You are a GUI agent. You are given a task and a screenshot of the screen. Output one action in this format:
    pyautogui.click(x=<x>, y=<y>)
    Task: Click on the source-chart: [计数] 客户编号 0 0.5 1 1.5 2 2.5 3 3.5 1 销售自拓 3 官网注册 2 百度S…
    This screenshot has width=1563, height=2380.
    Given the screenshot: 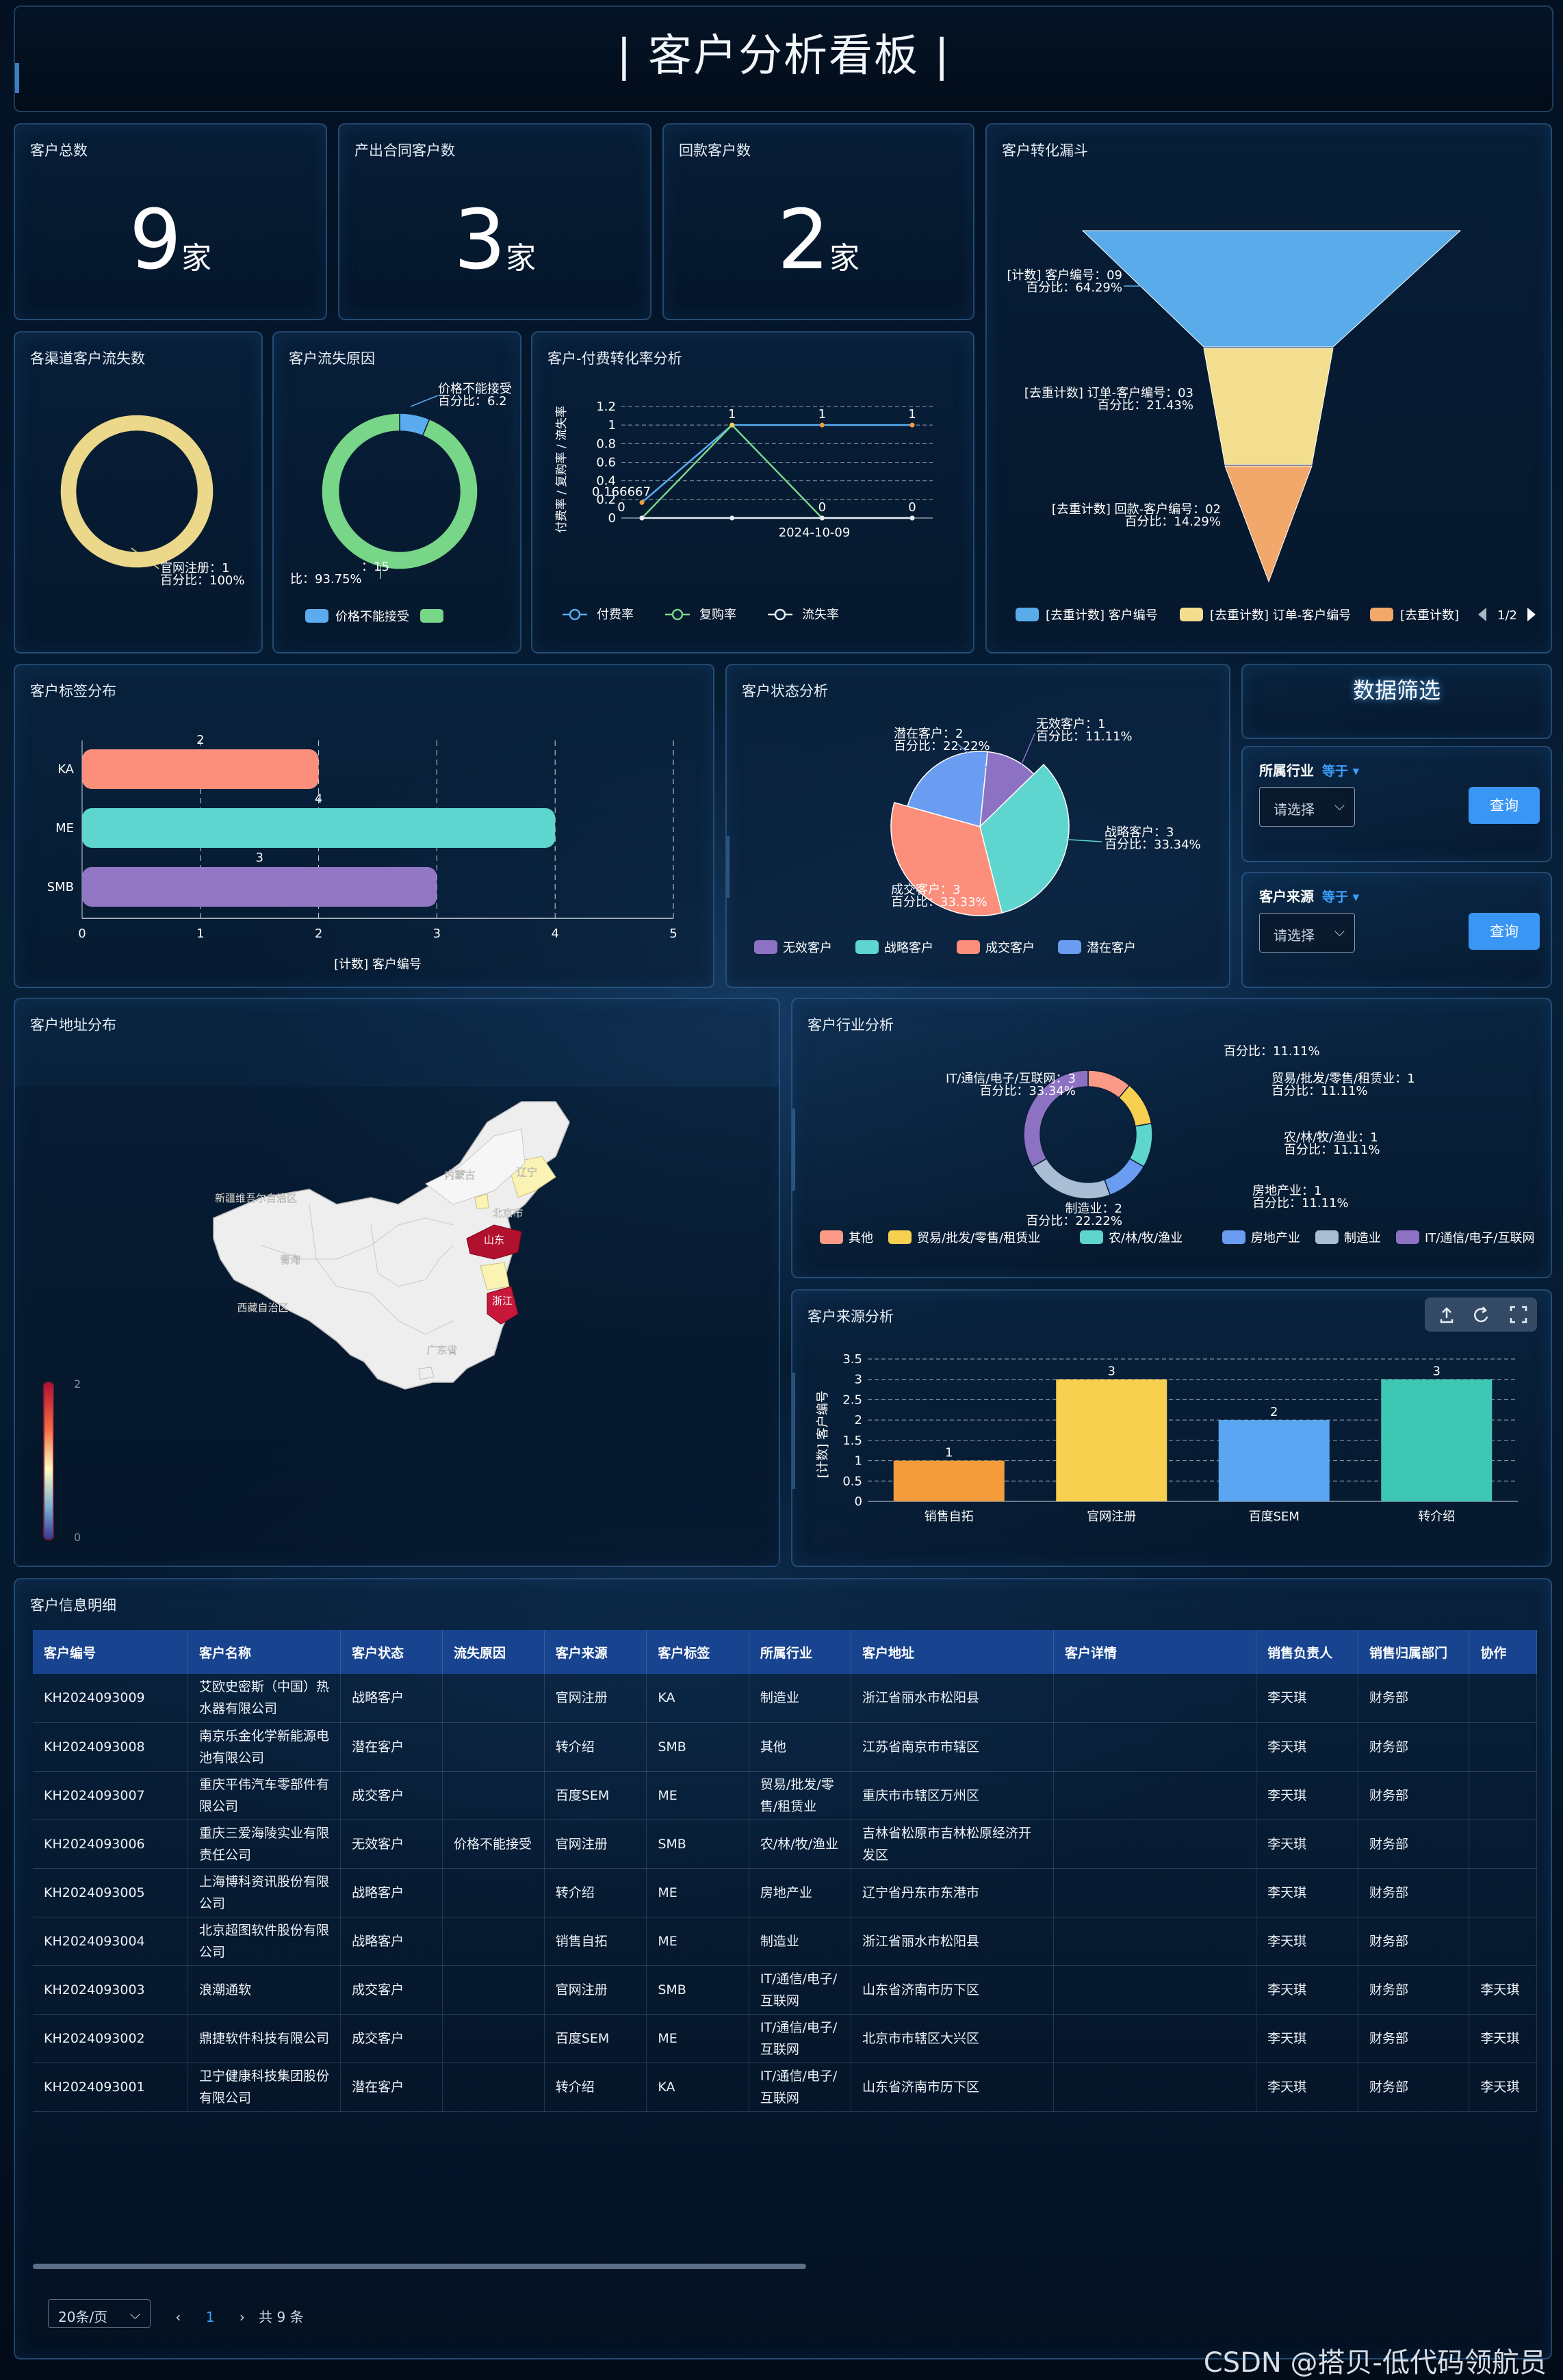 What is the action you would take?
    pyautogui.click(x=1167, y=1438)
    